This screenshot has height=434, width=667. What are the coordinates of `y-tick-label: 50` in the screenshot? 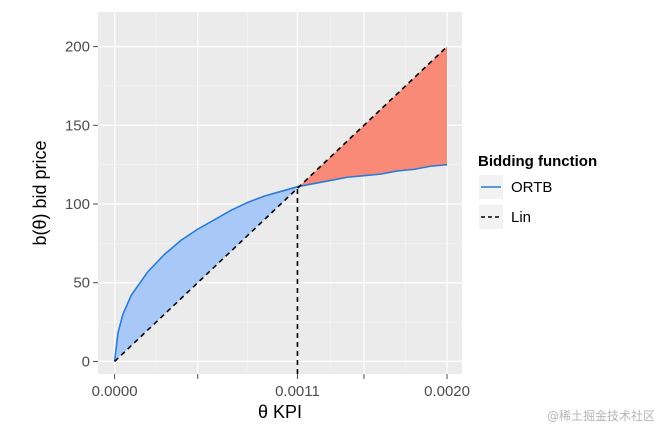 It's located at (81, 283).